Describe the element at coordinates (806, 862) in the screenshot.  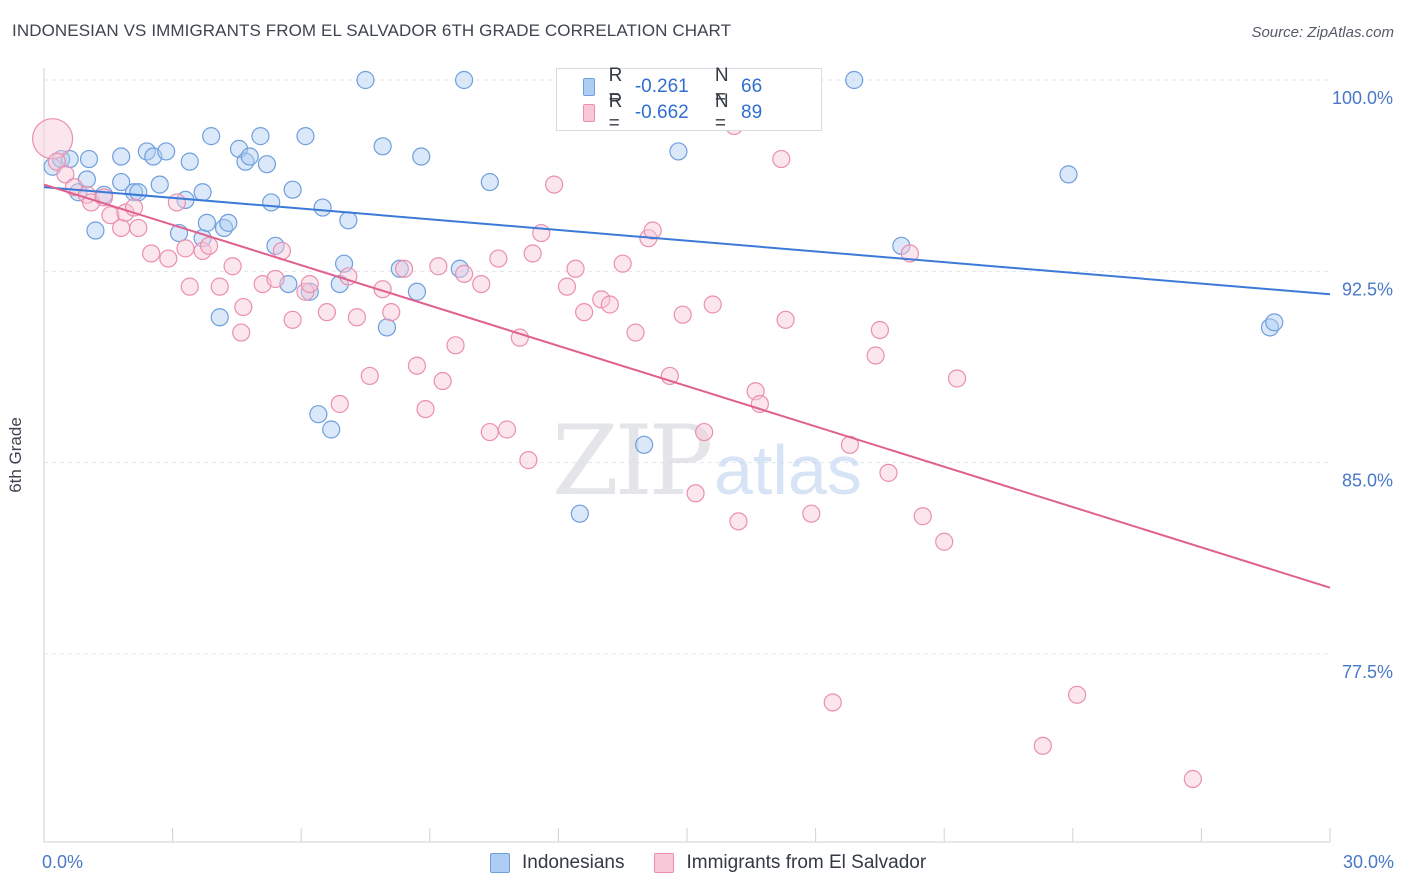
I see `legend-label: Immigrants from El Salvador` at that location.